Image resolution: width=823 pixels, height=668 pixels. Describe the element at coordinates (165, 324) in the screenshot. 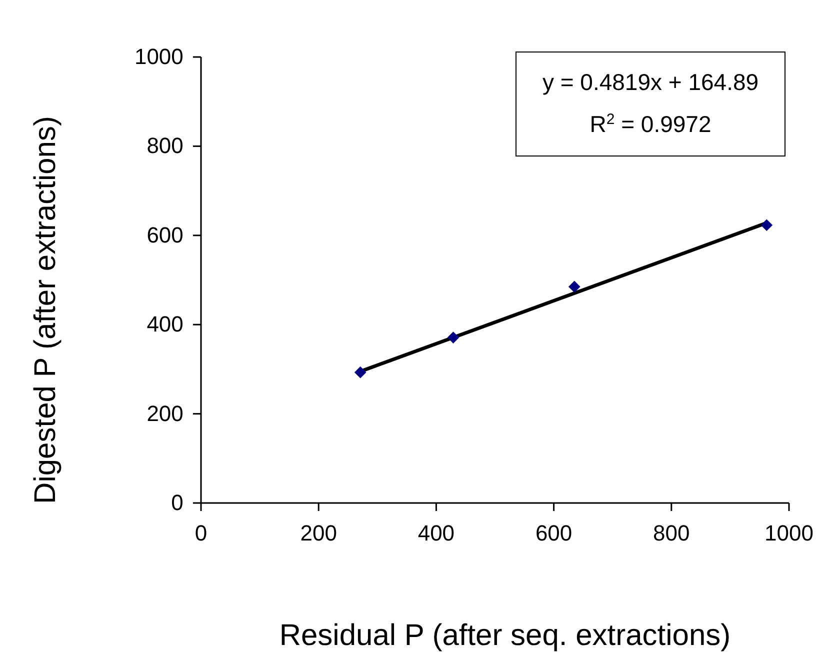

I see `y-tick-label: 400` at that location.